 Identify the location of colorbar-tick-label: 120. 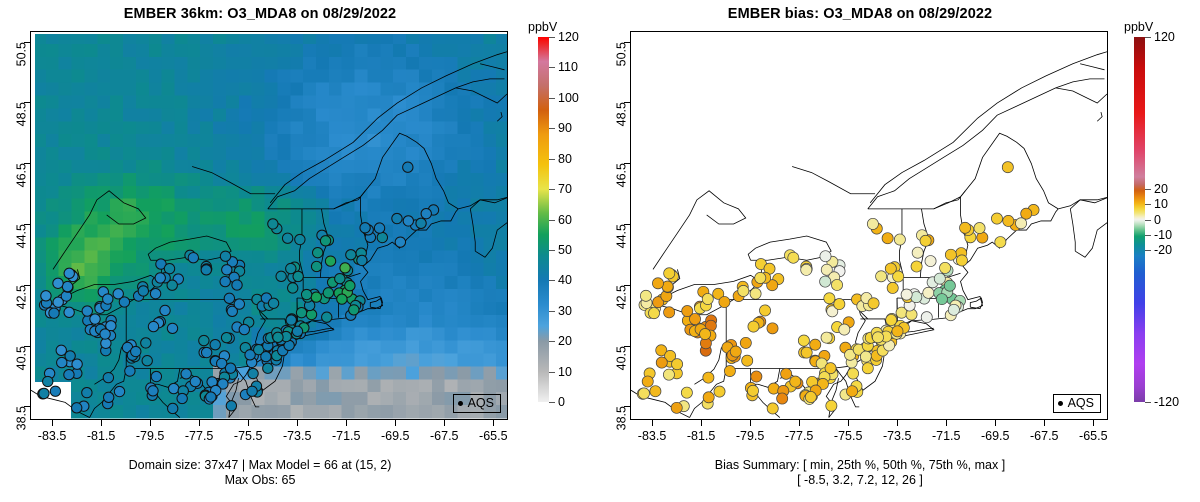
(1164, 37).